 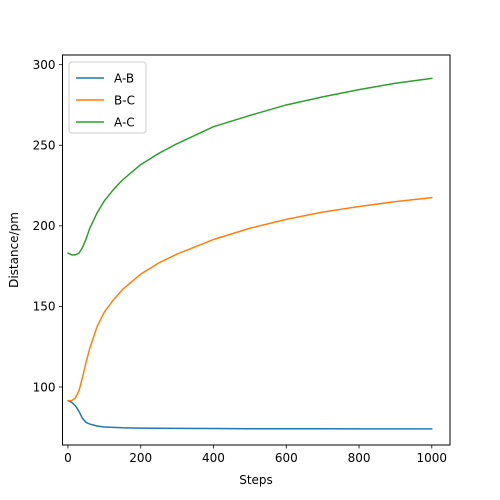 I want to click on legend: A-B B-C A-C, so click(x=107, y=97).